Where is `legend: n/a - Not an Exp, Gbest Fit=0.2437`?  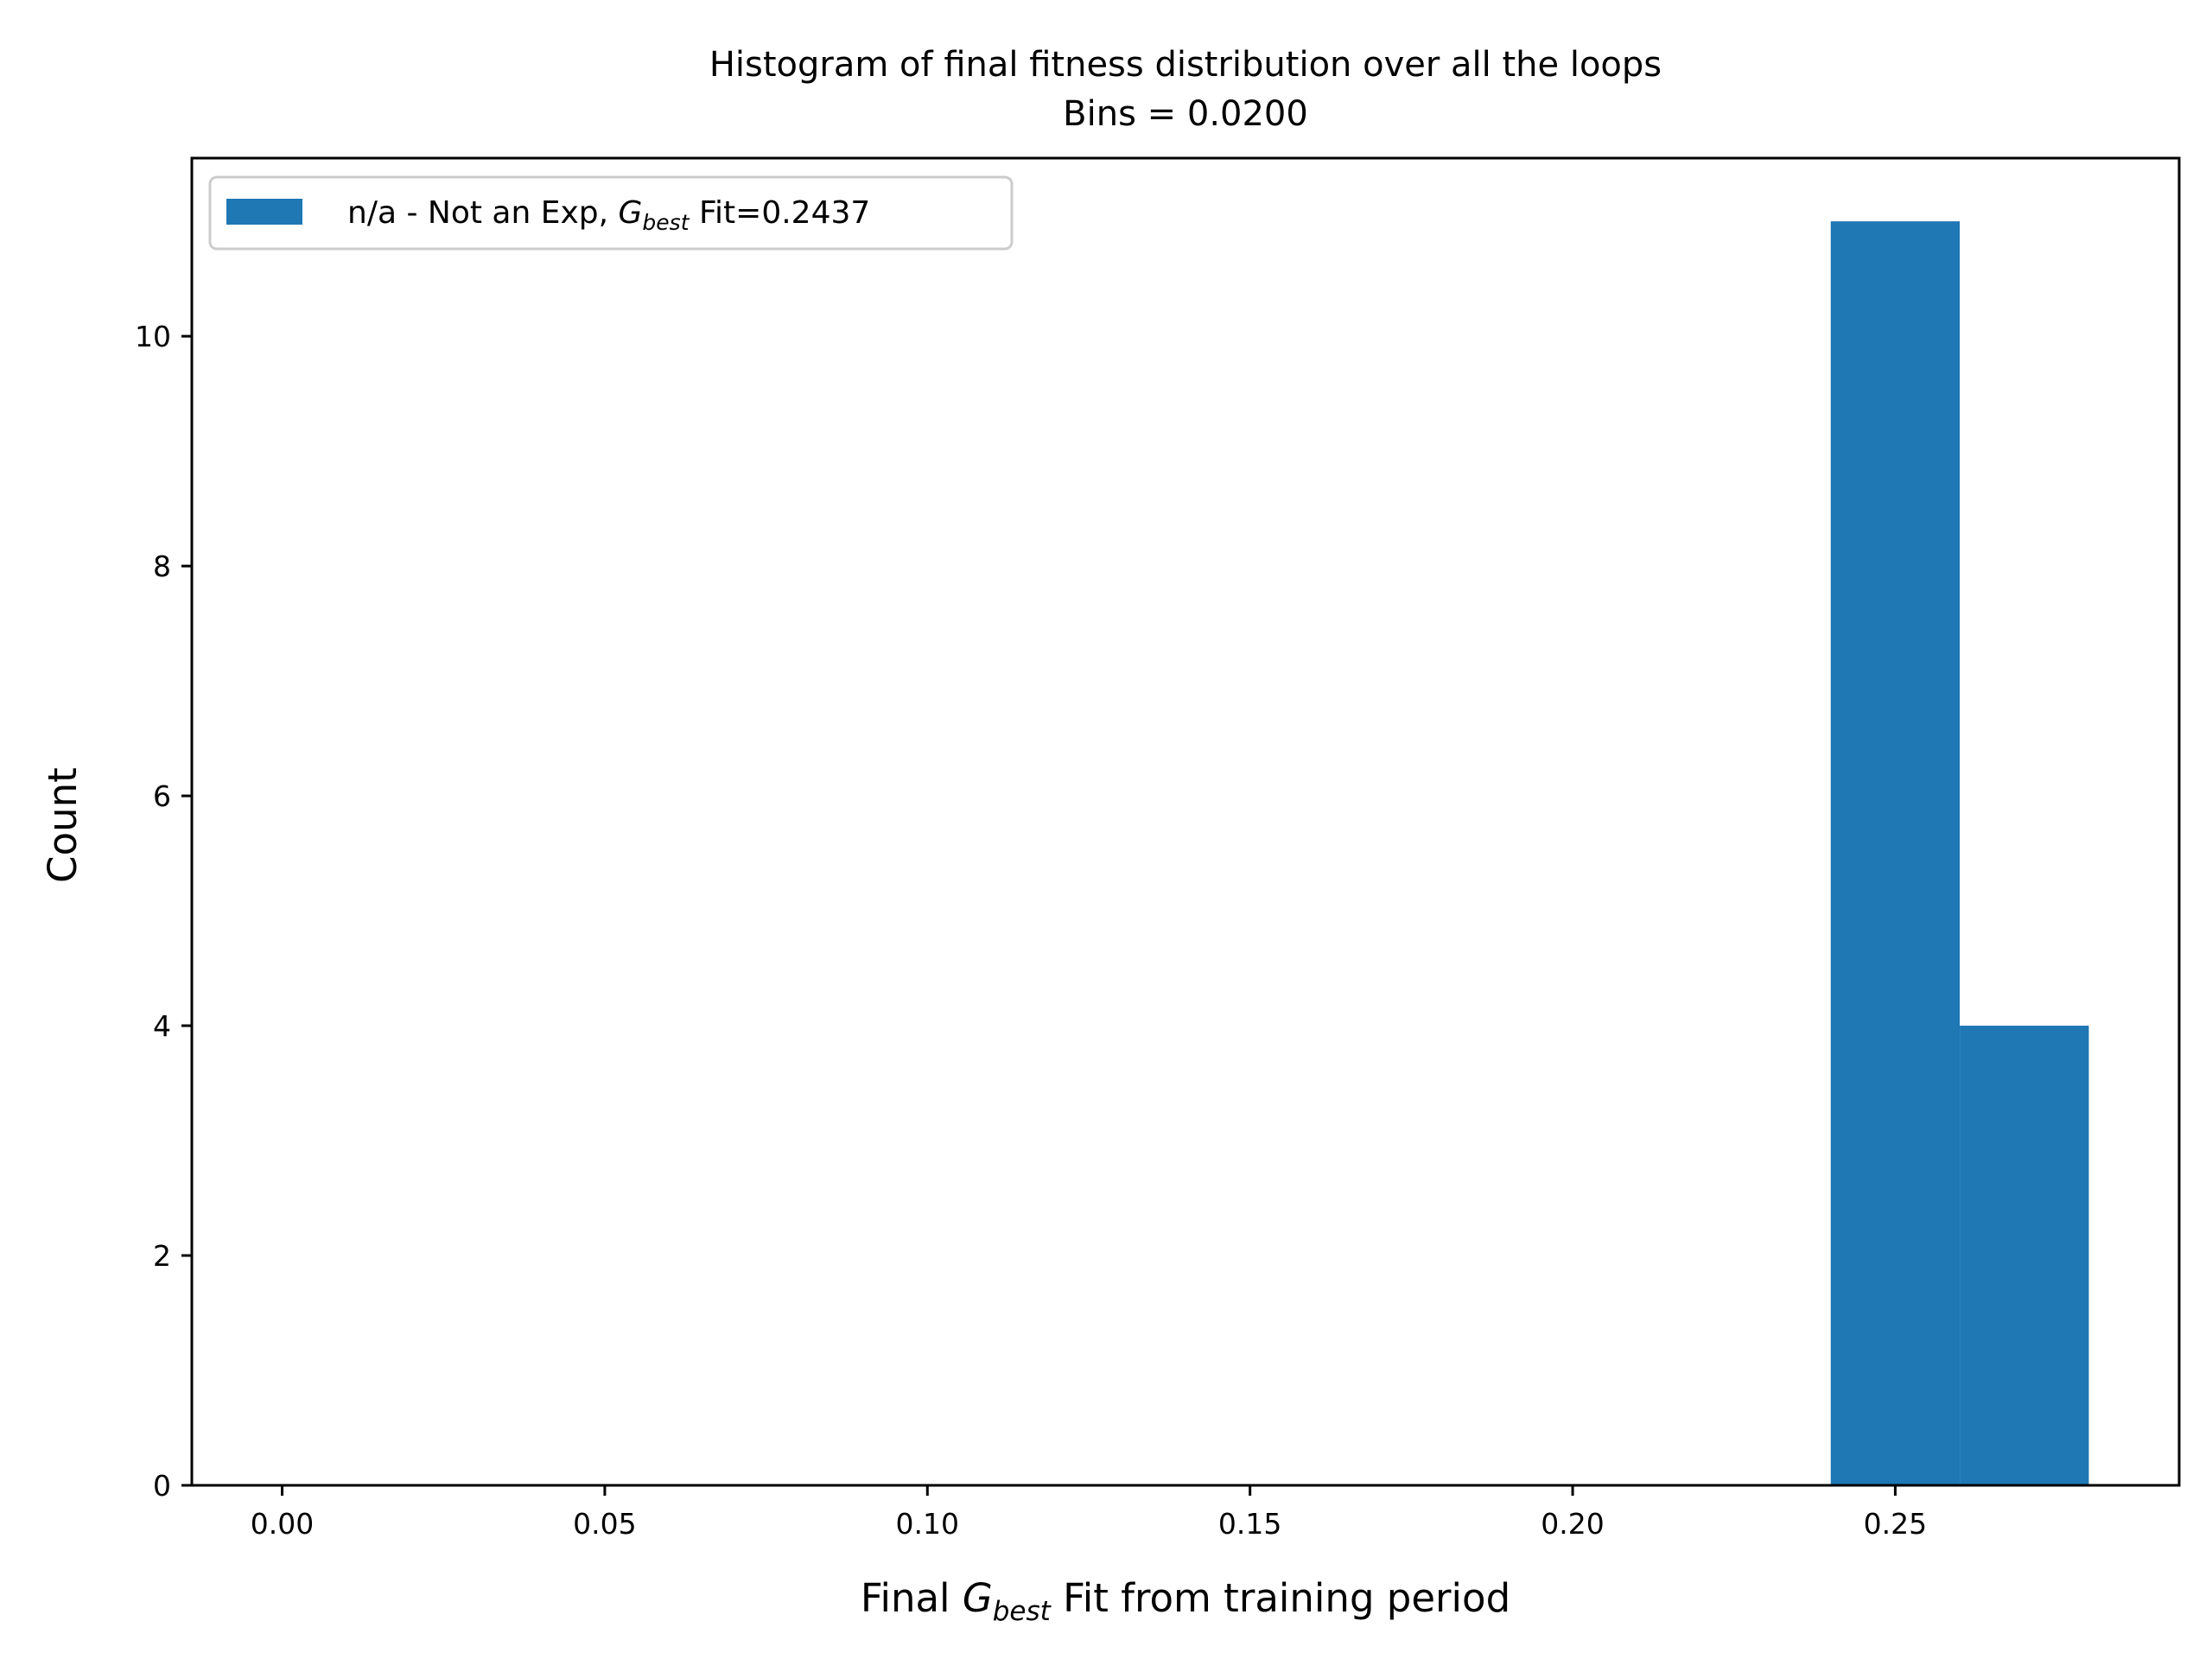 legend: n/a - Not an Exp, Gbest Fit=0.2437 is located at coordinates (611, 213).